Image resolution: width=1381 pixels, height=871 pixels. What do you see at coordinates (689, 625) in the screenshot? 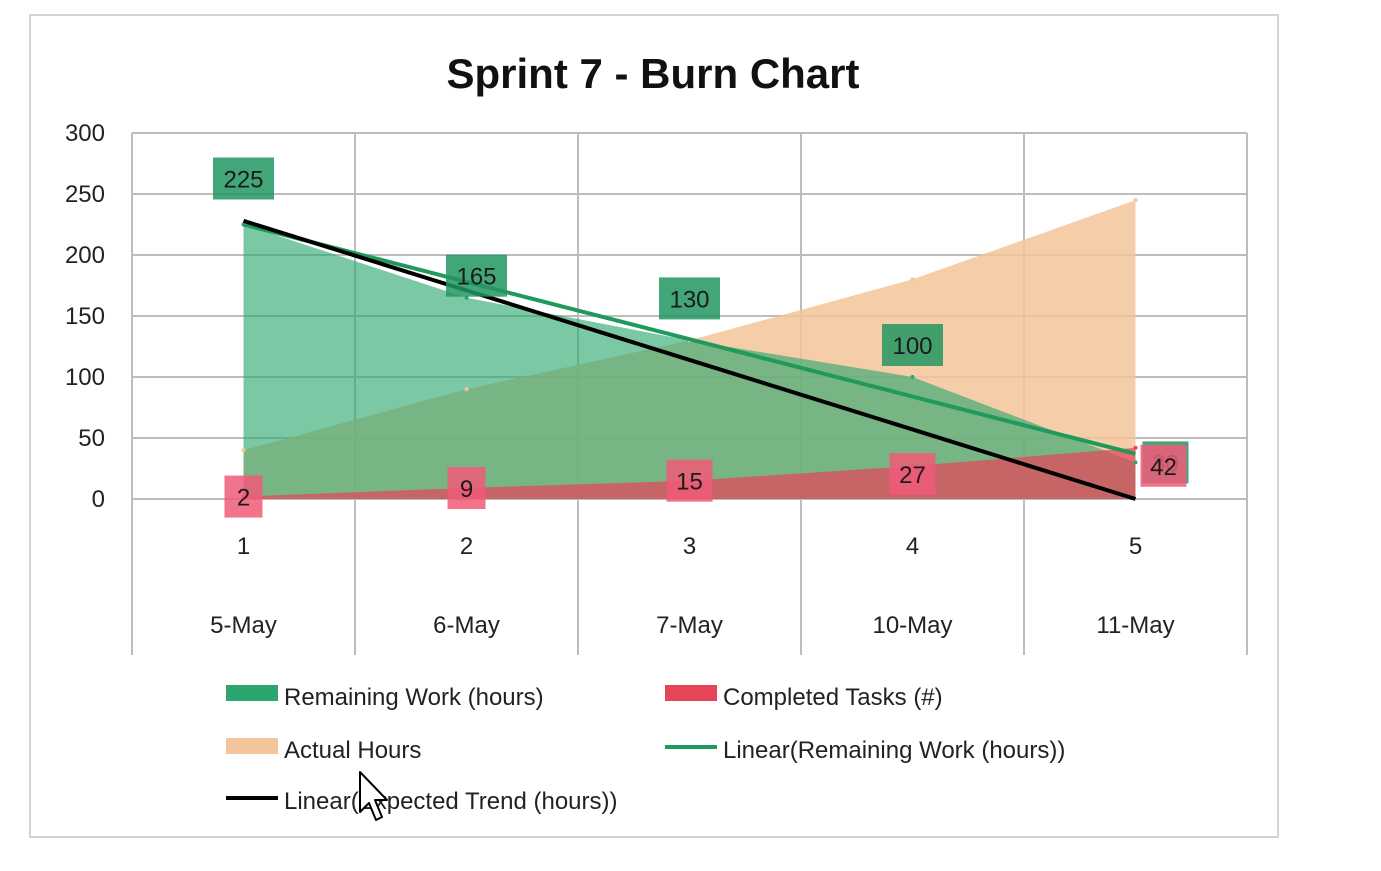
I see `x-date-label: 7-May` at bounding box center [689, 625].